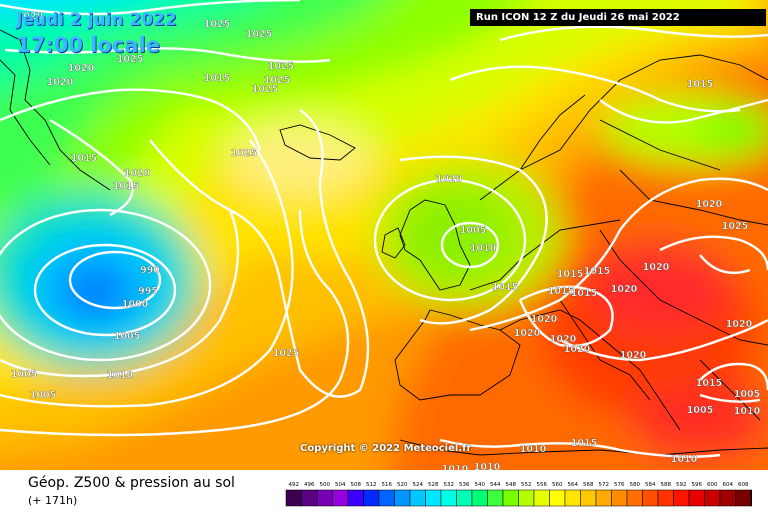 This screenshot has height=512, width=768. What do you see at coordinates (96, 20) in the screenshot?
I see `forecast-date: Jeudi 2 juin 2022` at bounding box center [96, 20].